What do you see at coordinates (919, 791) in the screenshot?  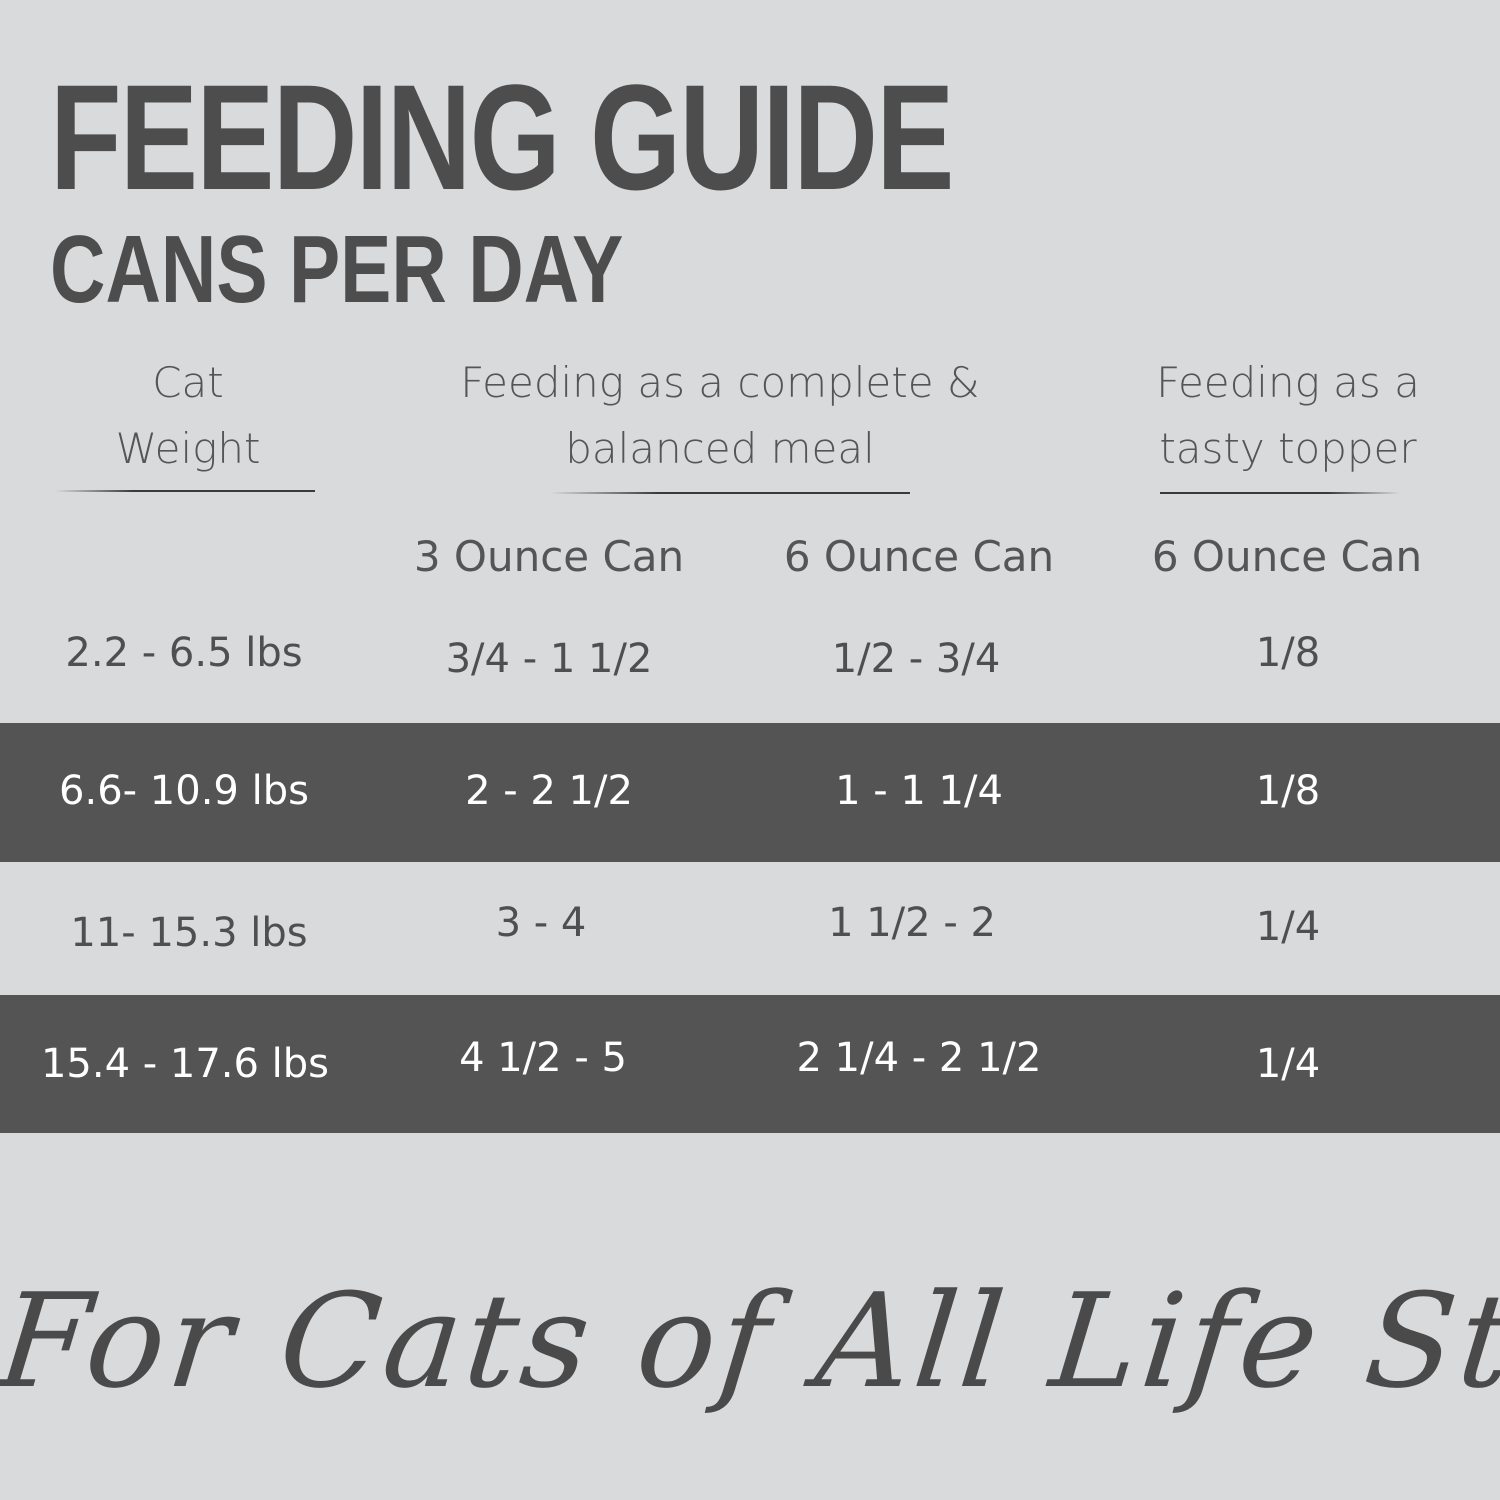 I see `cell-6oz: 1 - 1 1/4` at bounding box center [919, 791].